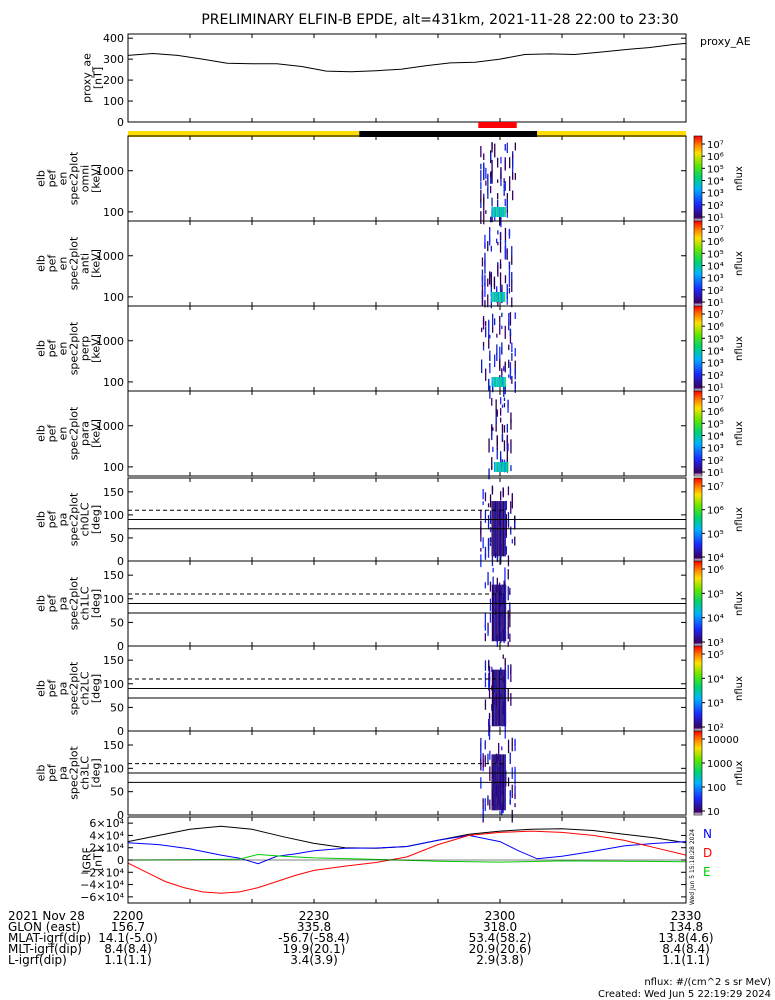 This screenshot has height=1000, width=775. What do you see at coordinates (63, 520) in the screenshot?
I see `pa_ch0-ylabel-2: pa` at bounding box center [63, 520].